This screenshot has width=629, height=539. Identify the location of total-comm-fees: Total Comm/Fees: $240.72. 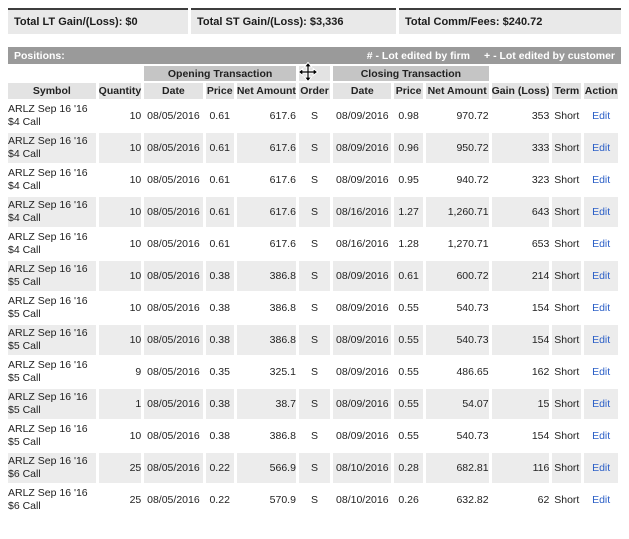
(510, 21).